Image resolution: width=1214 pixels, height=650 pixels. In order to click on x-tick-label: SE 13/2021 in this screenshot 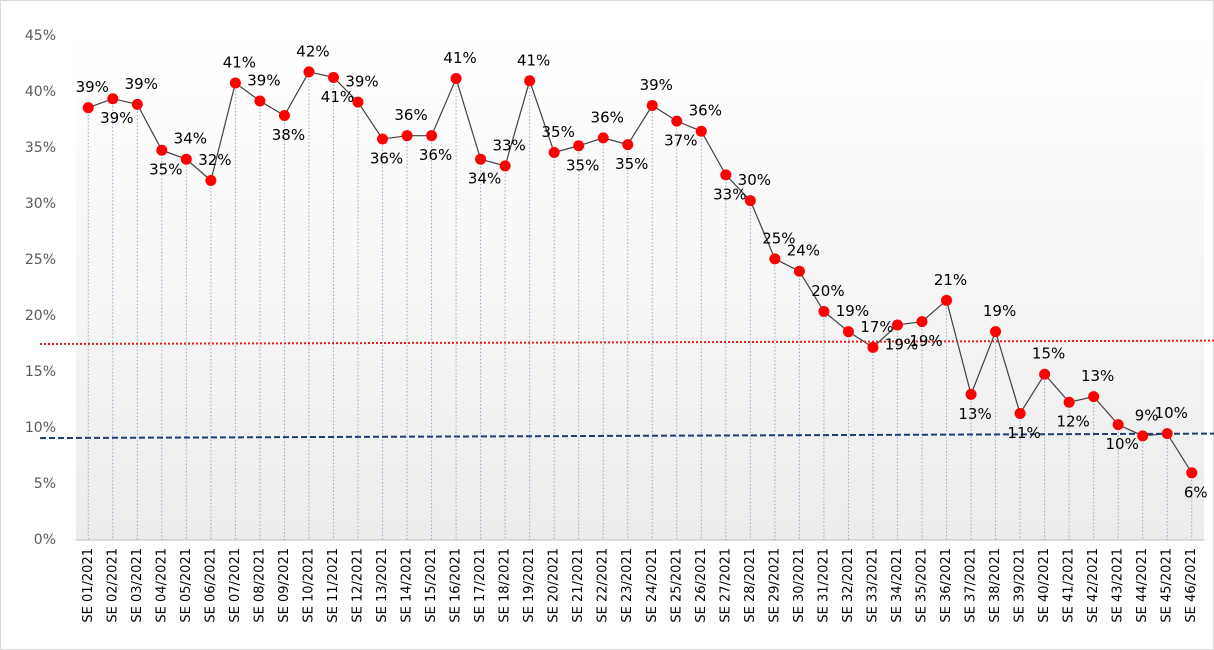, I will do `click(382, 585)`.